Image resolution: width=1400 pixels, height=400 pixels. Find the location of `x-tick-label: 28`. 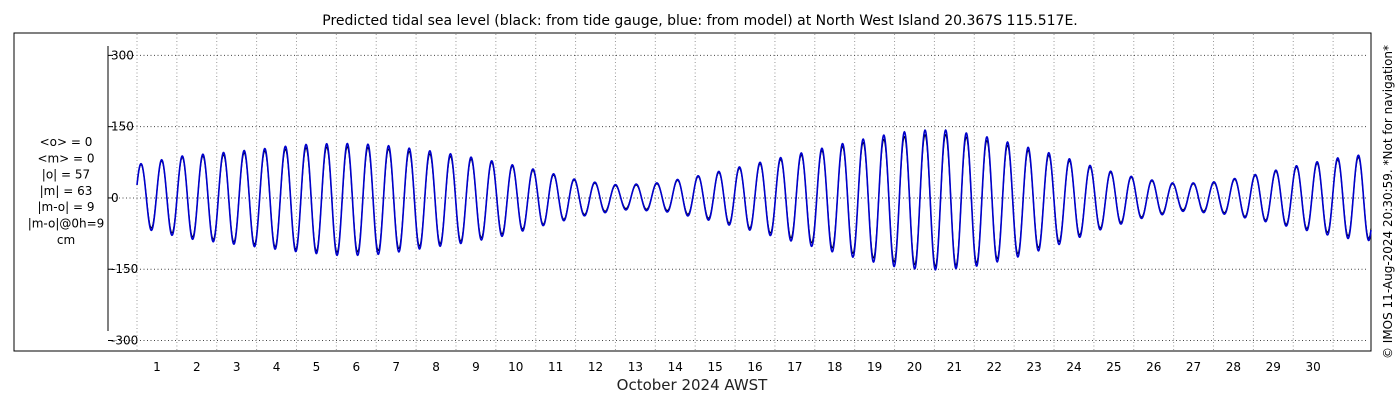

x-tick-label: 28 is located at coordinates (1233, 367).